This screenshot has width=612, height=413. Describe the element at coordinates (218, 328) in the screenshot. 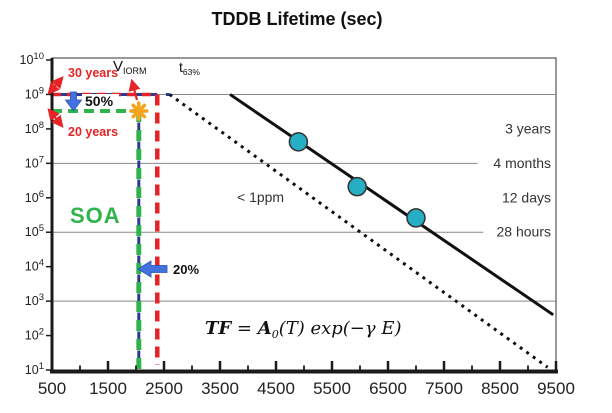

I see `formula-tf: TF` at that location.